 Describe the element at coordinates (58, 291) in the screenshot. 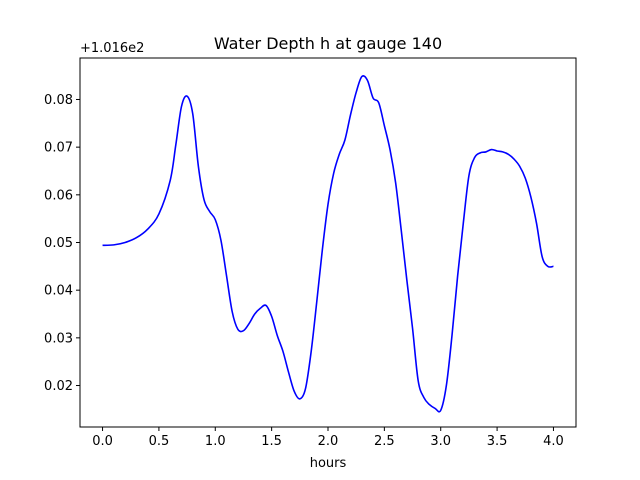

I see `y-tick-label: 0.04` at that location.